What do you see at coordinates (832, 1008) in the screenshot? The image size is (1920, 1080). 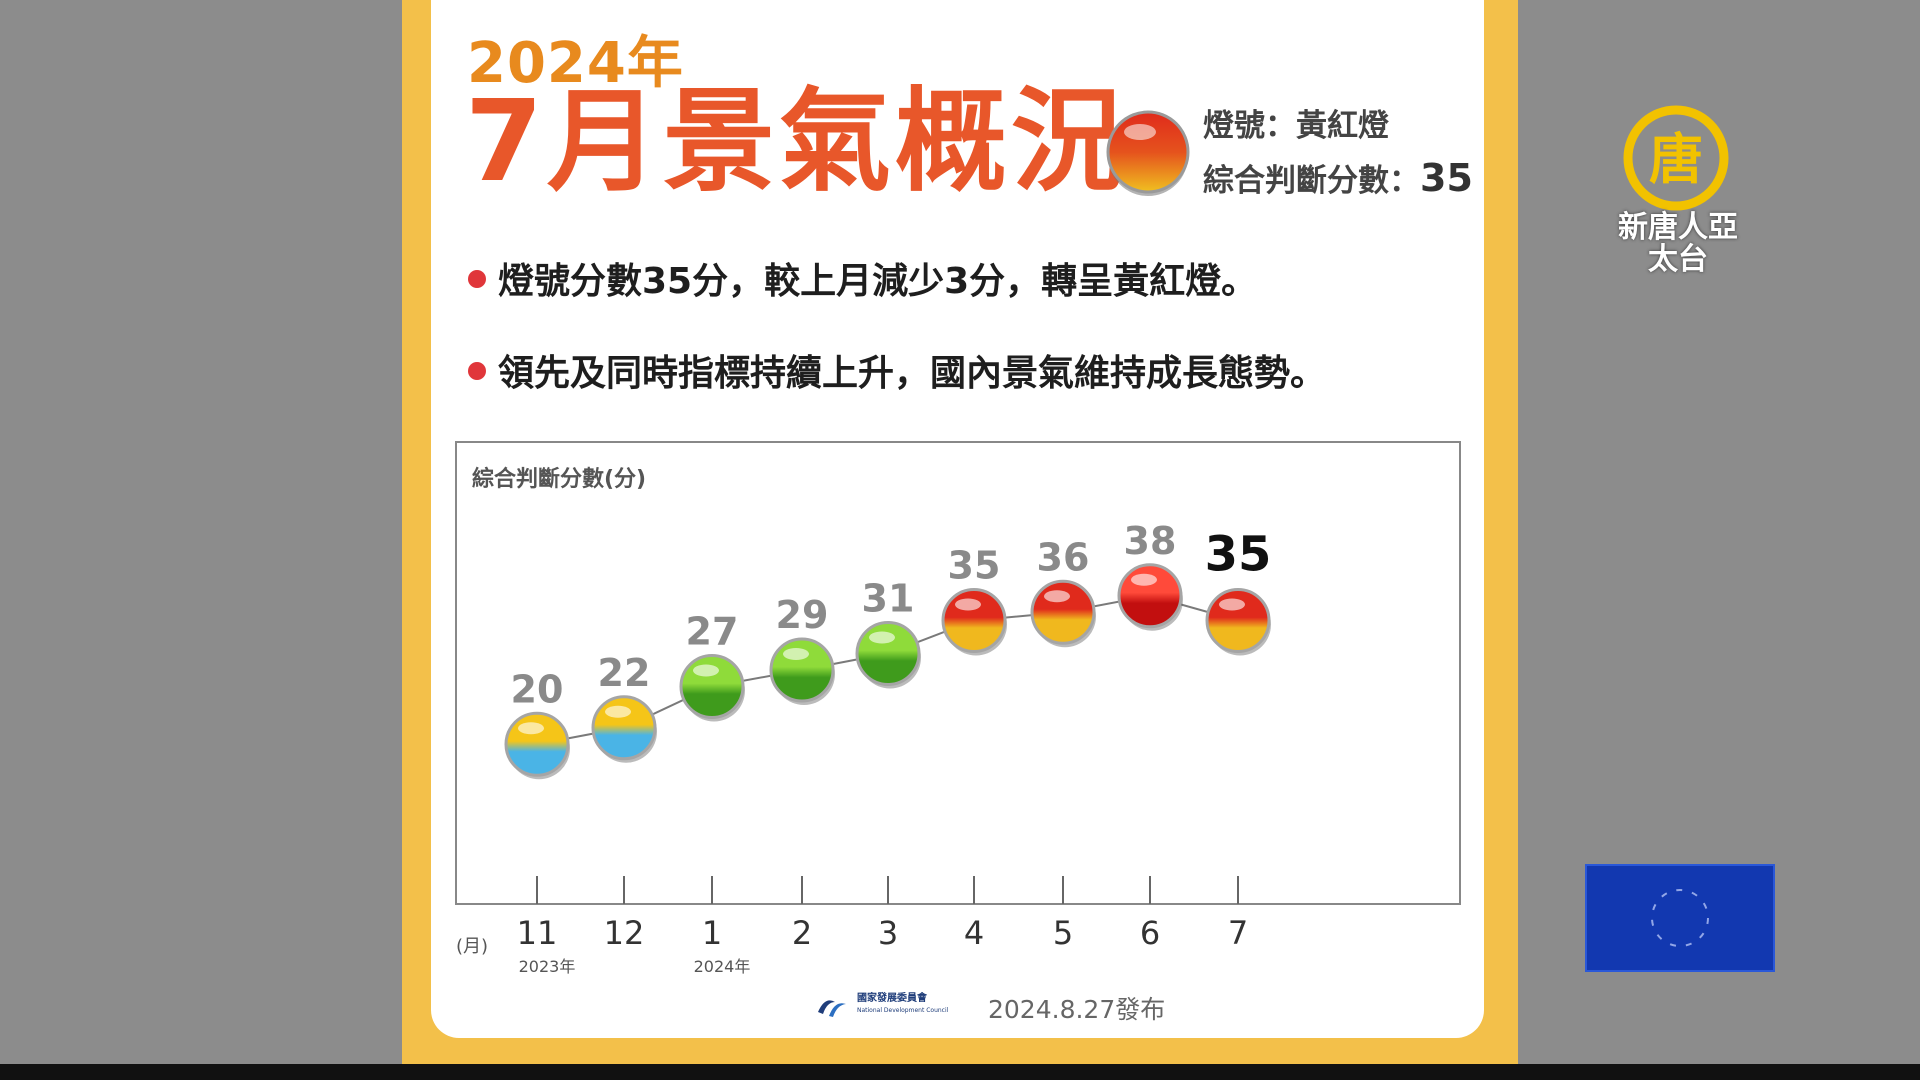 I see `ndc-logo-icon` at bounding box center [832, 1008].